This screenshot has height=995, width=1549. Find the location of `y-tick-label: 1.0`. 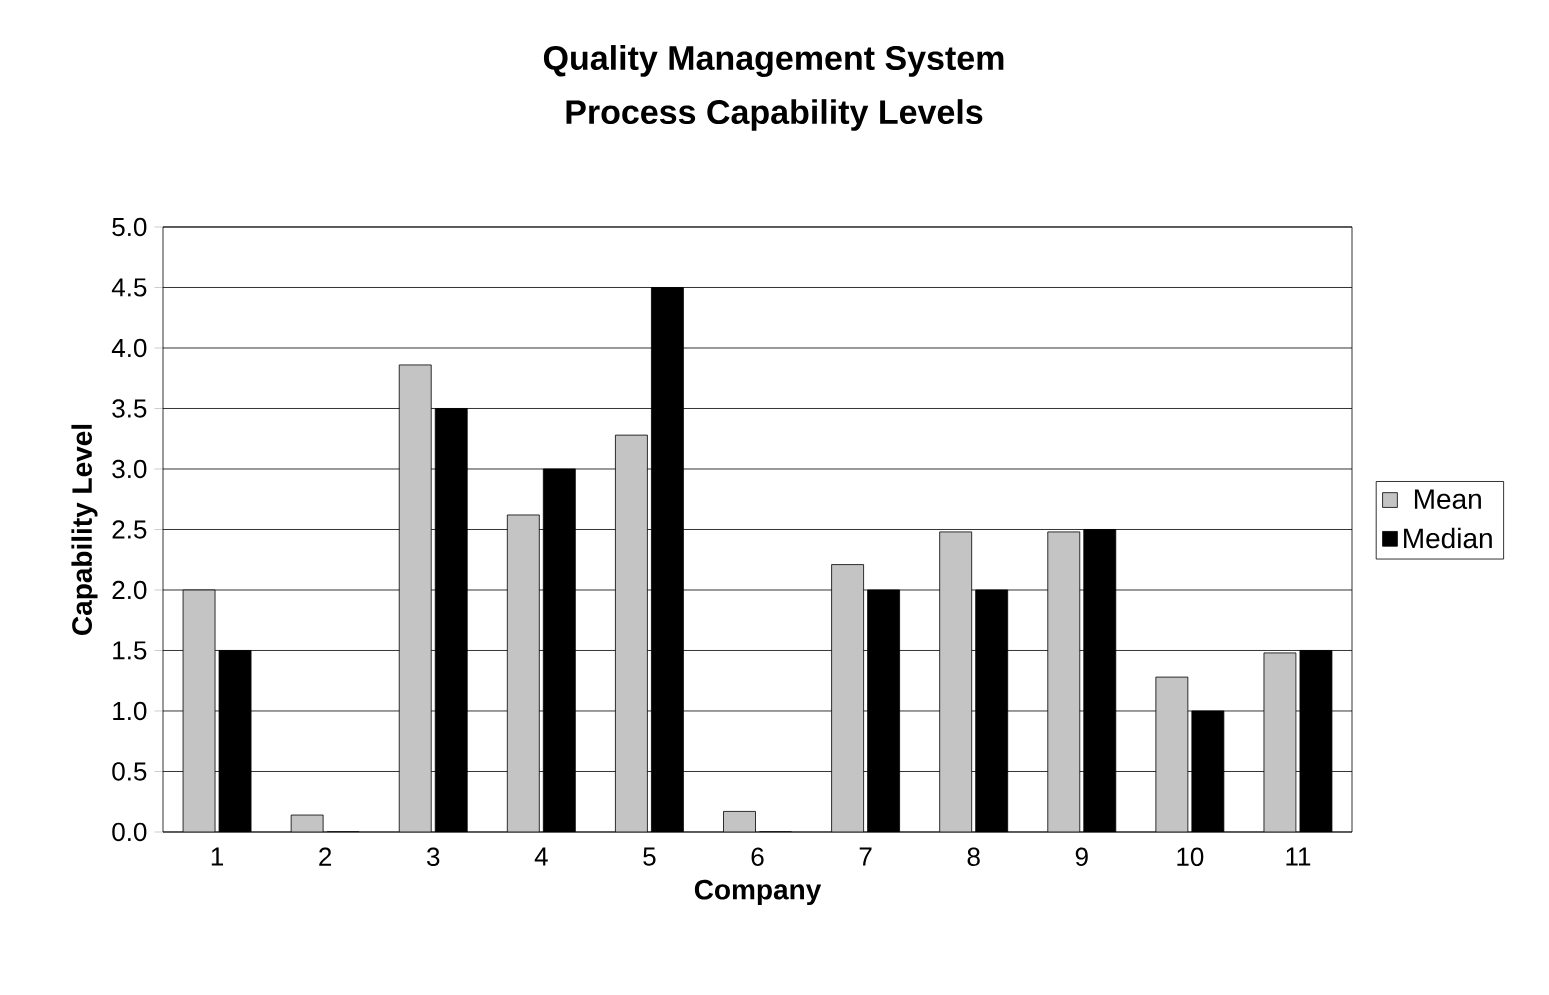

y-tick-label: 1.0 is located at coordinates (130, 711).